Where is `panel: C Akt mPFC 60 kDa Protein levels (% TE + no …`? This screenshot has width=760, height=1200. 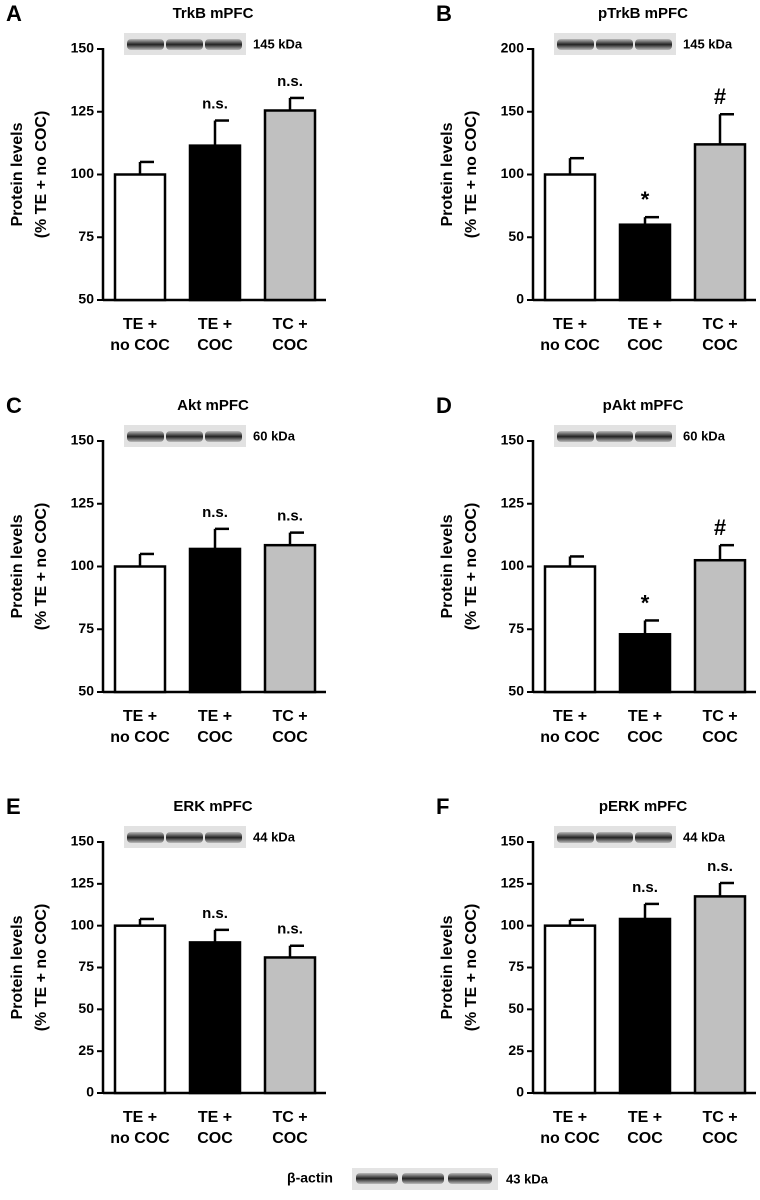 panel: C Akt mPFC 60 kDa Protein levels (% TE + no … is located at coordinates (166, 569).